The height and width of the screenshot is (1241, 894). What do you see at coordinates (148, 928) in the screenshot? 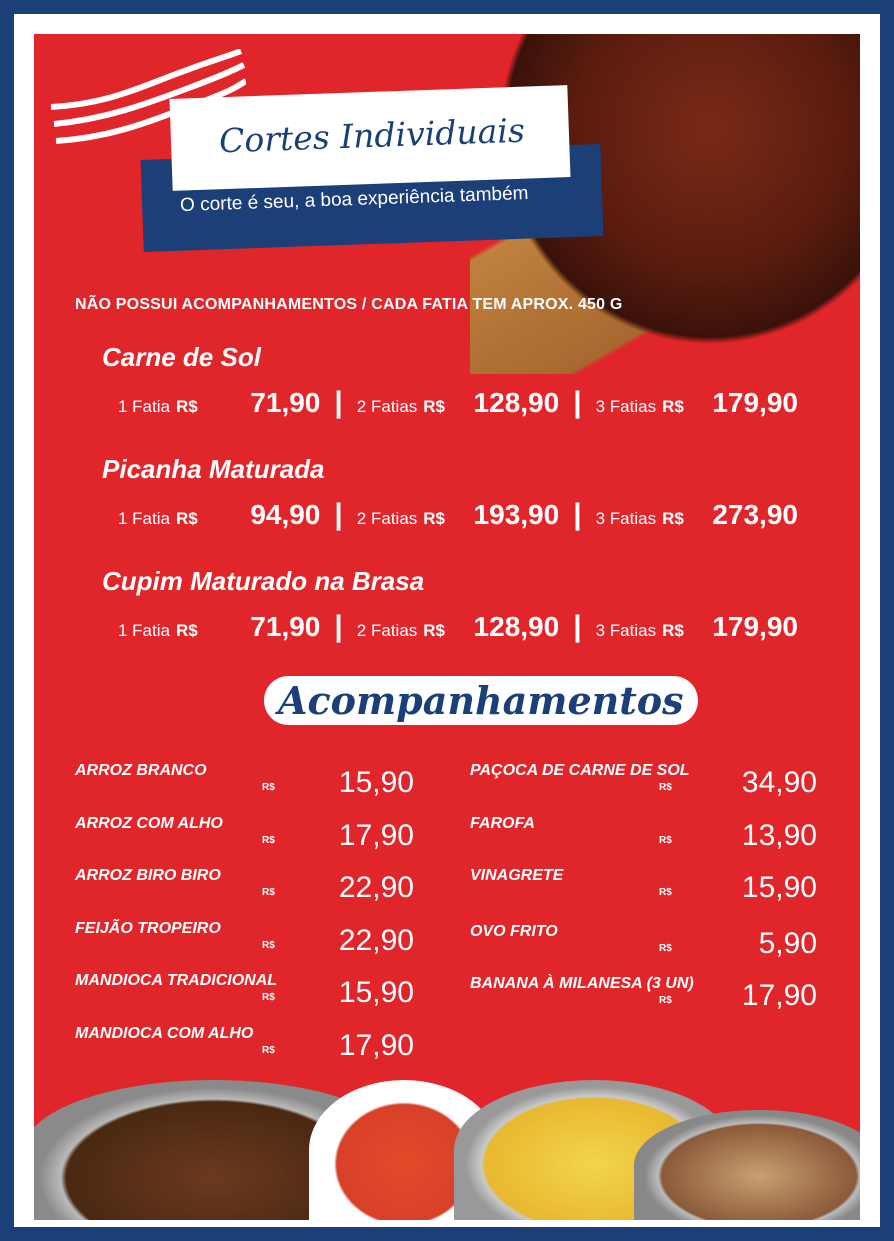
I see `side-name: FEIJÃO TROPEIRO` at bounding box center [148, 928].